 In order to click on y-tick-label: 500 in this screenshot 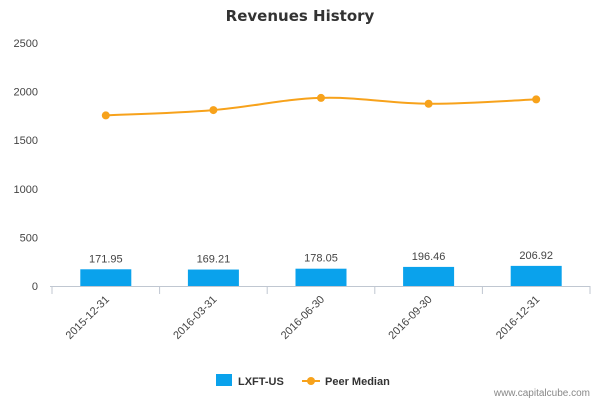, I will do `click(29, 238)`.